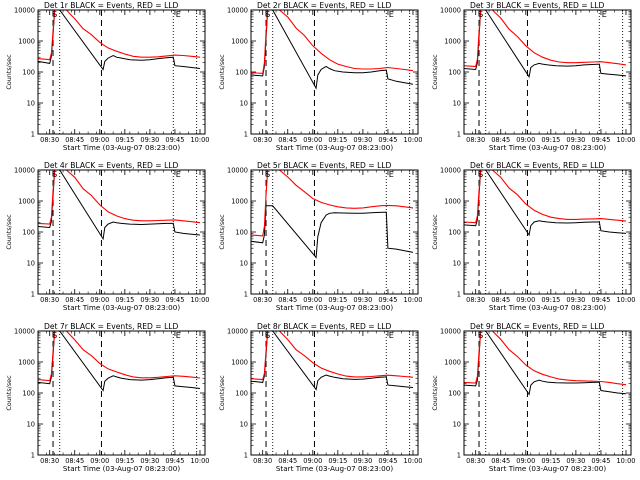 This screenshot has width=640, height=480. I want to click on series-events-line, so click(332, 232).